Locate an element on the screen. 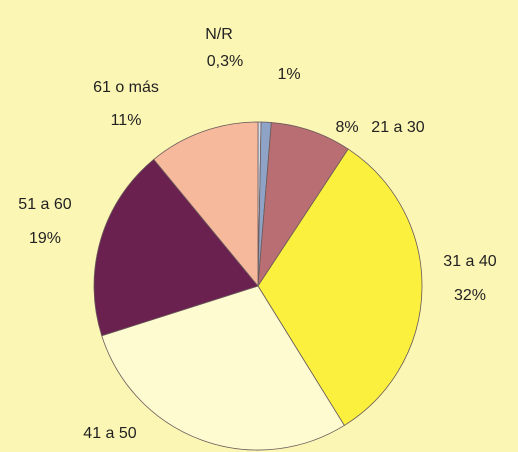 The height and width of the screenshot is (452, 518). value-label: 19% is located at coordinates (45, 238).